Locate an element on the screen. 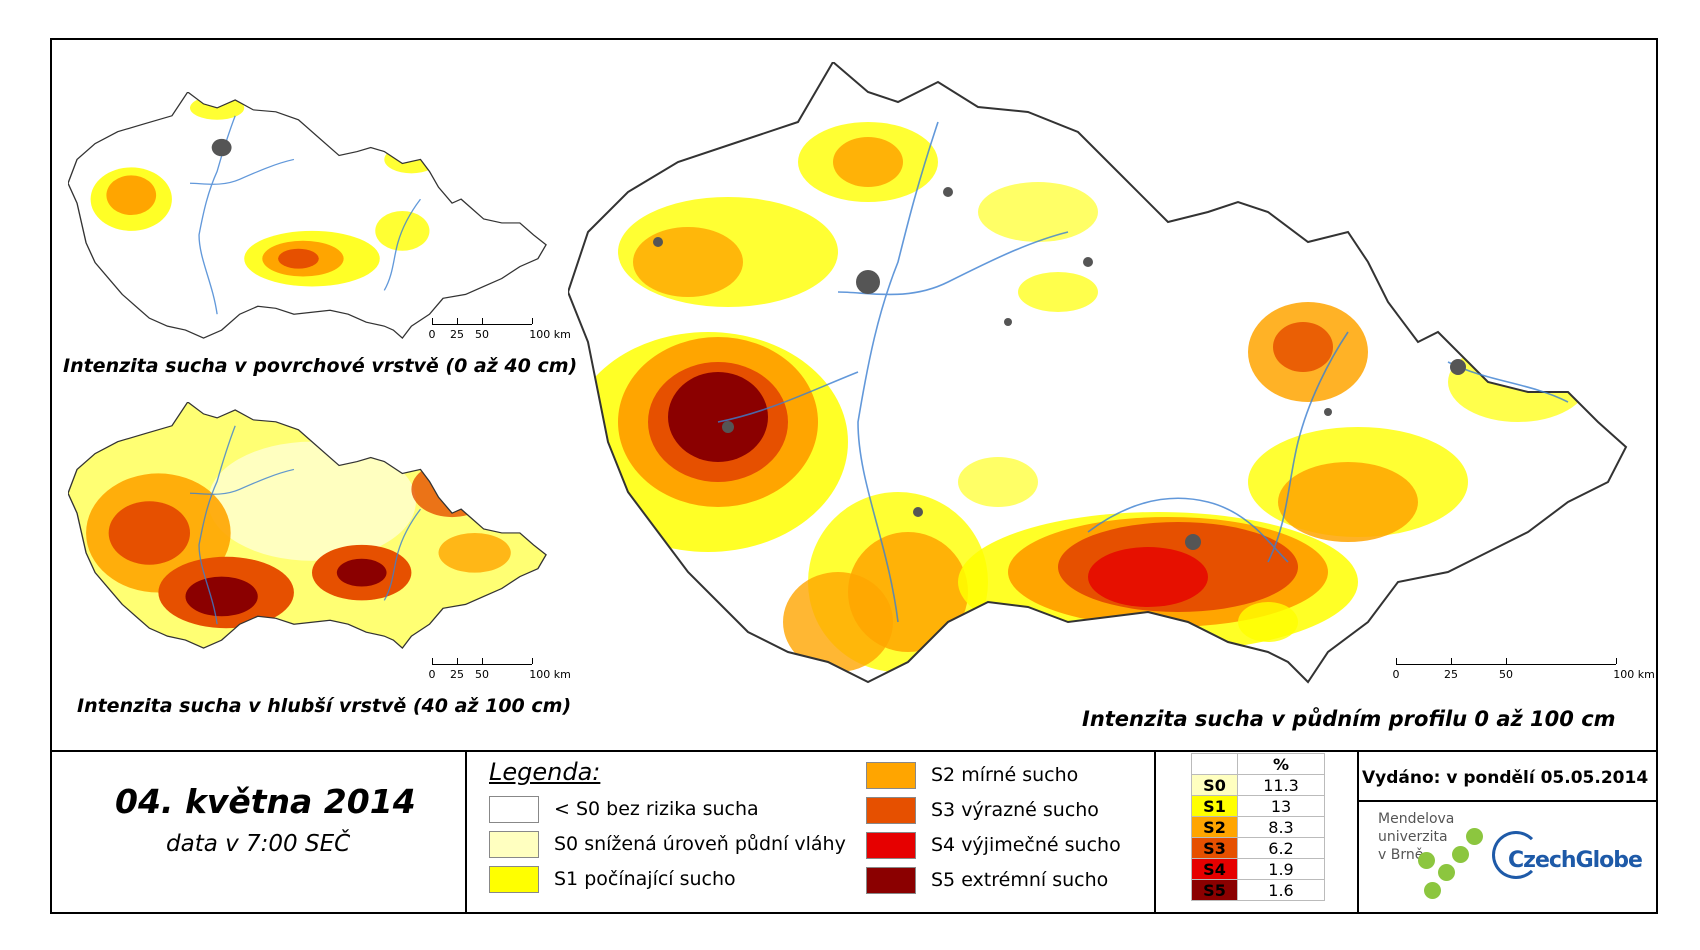 The height and width of the screenshot is (950, 1700). percent-code: S4 is located at coordinates (1214, 869).